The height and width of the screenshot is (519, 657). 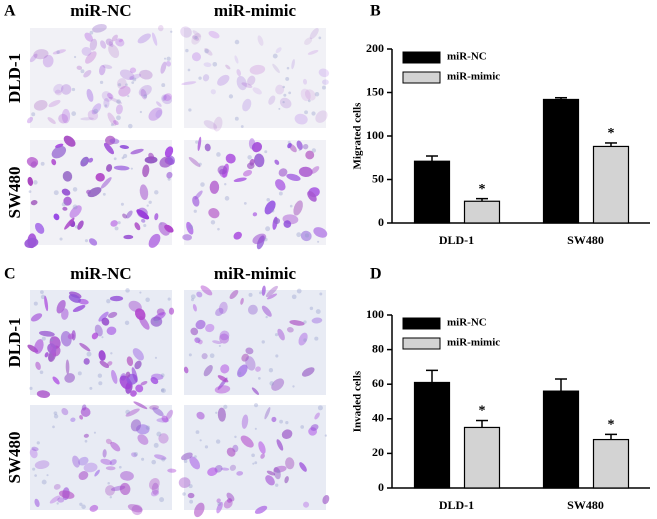 I want to click on column-label: miR-NC, so click(x=100, y=273).